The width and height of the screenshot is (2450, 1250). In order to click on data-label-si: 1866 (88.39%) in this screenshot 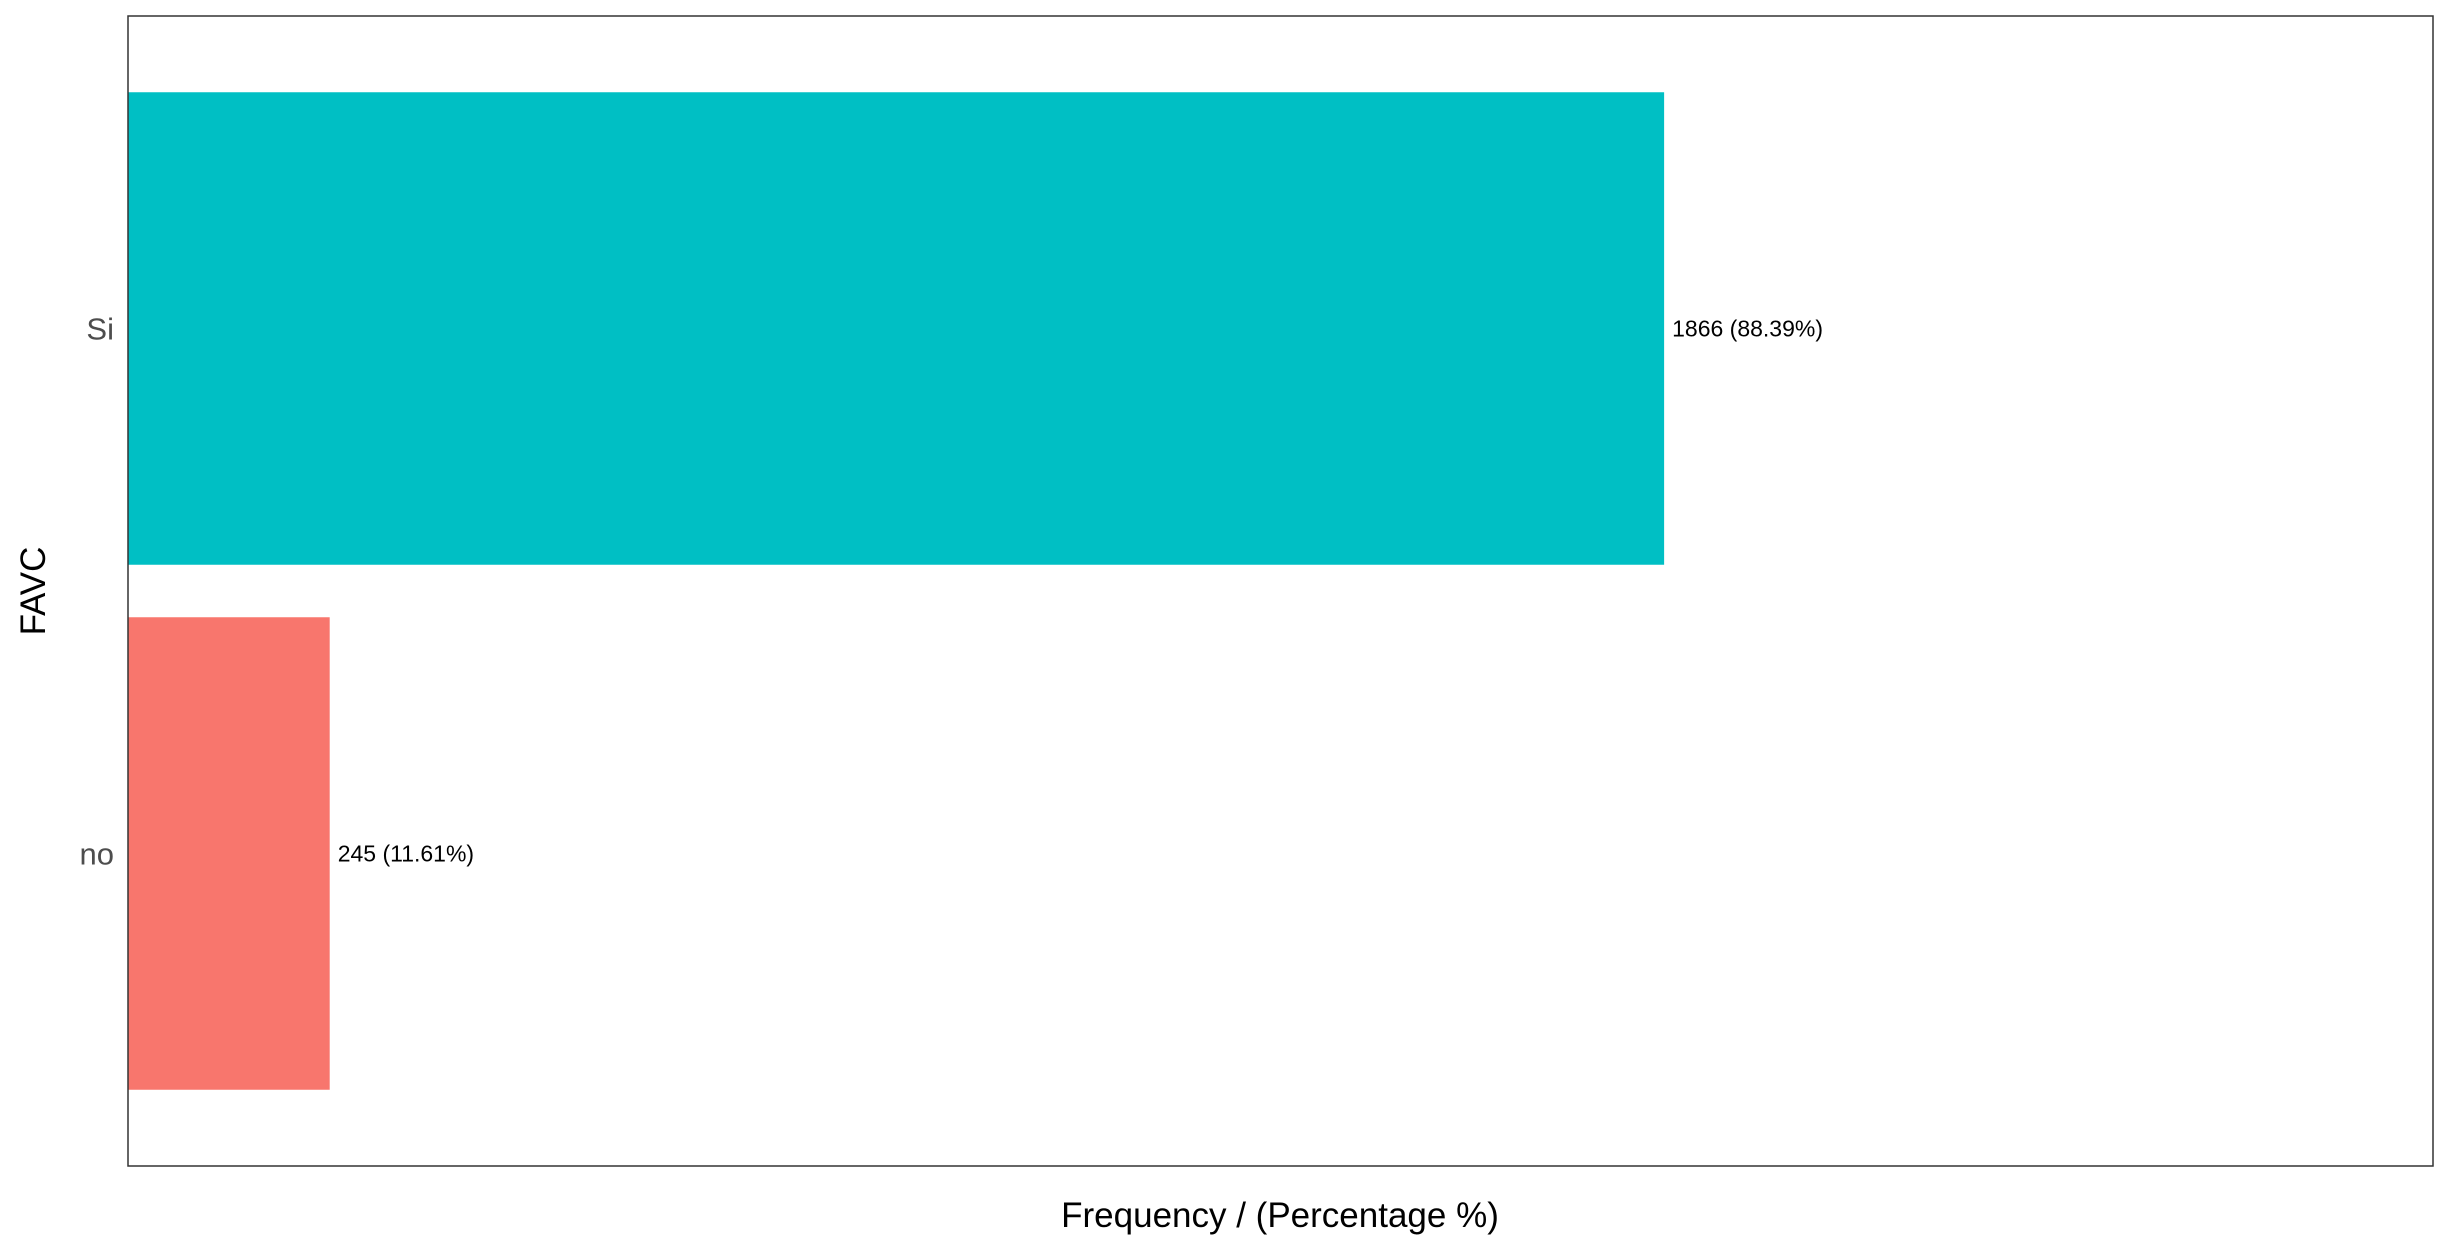, I will do `click(1747, 329)`.